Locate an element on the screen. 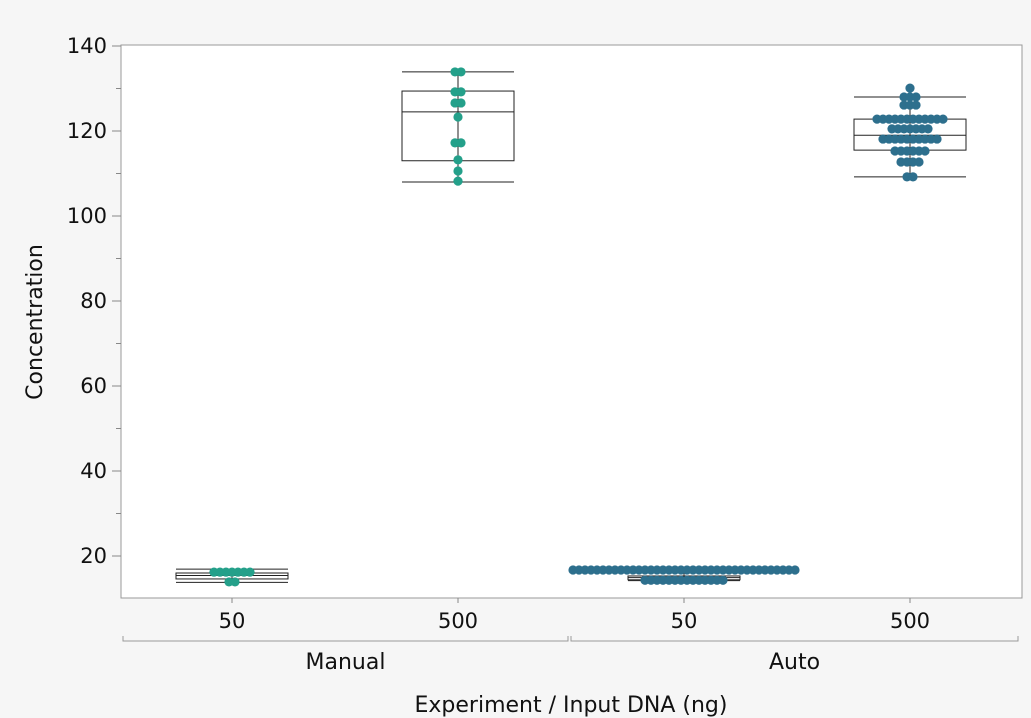 The width and height of the screenshot is (1031, 718). y-axis-label: Concentration is located at coordinates (35, 322).